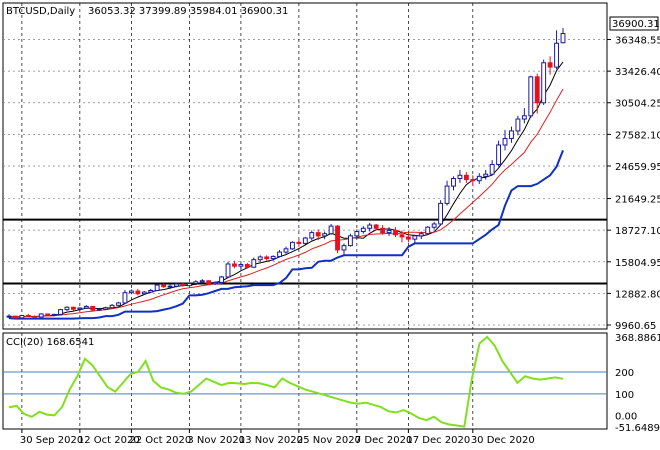 This screenshot has height=450, width=660. What do you see at coordinates (637, 41) in the screenshot?
I see `price-tick-label: 36348.55` at bounding box center [637, 41].